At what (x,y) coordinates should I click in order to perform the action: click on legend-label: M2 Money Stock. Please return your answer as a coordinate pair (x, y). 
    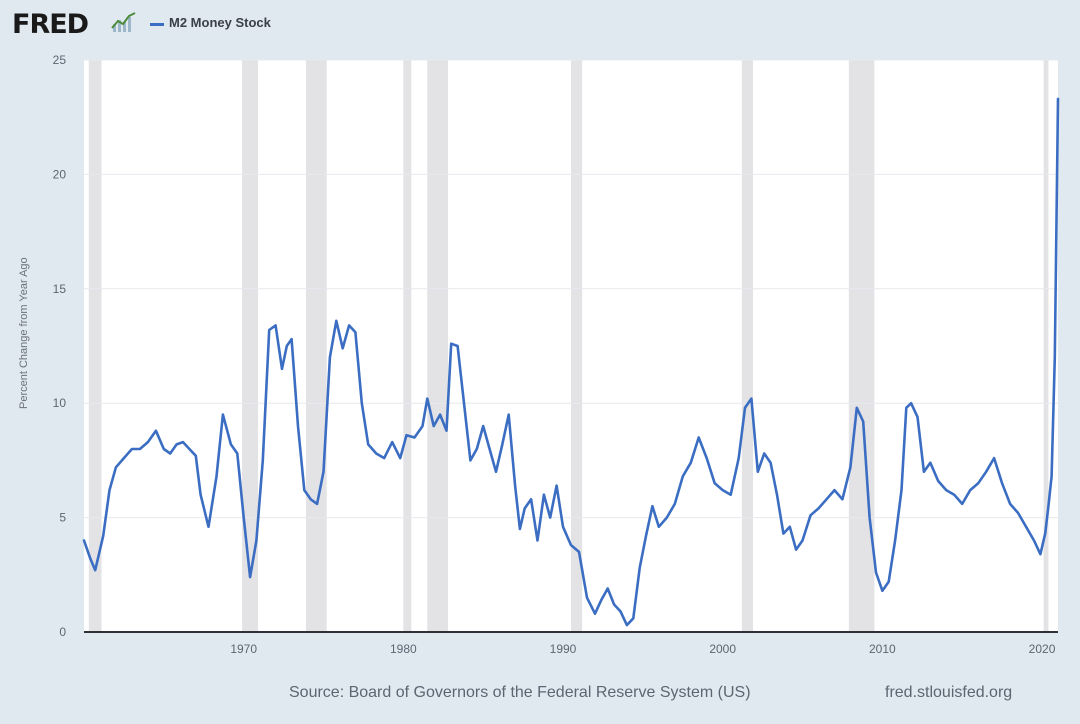
    Looking at the image, I should click on (220, 22).